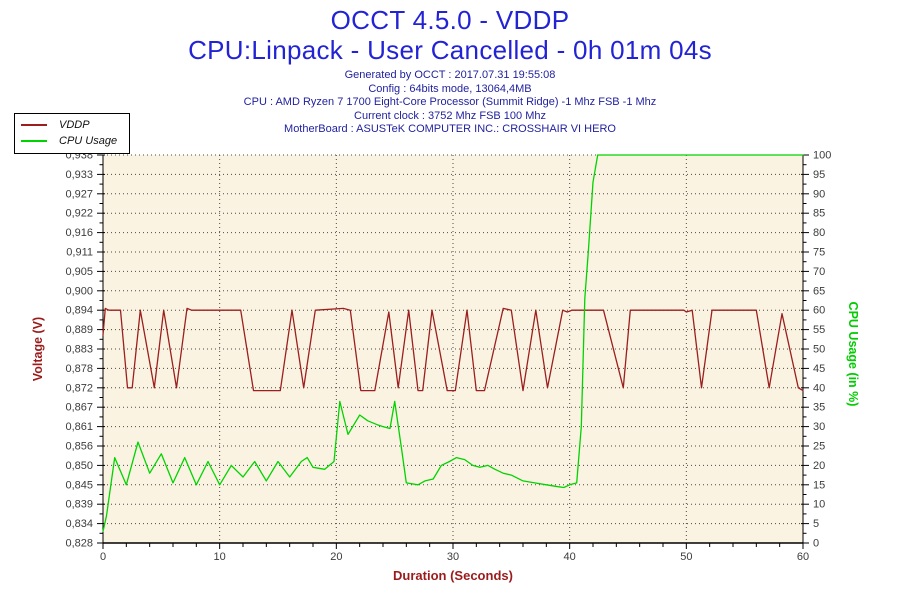 This screenshot has height=600, width=900. Describe the element at coordinates (453, 575) in the screenshot. I see `x-axis-title: Duration (Seconds)` at that location.